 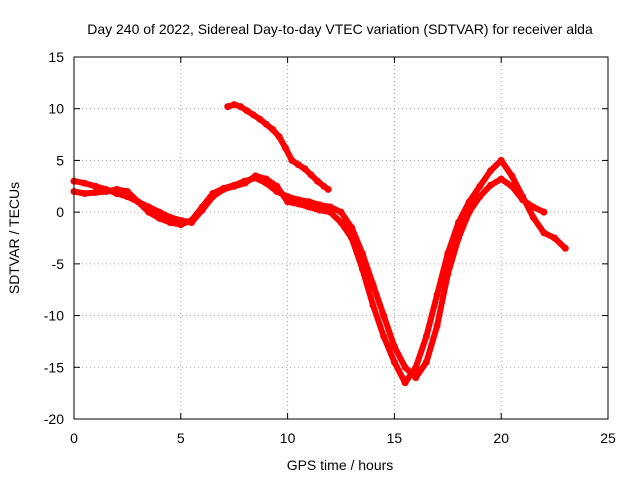 What do you see at coordinates (395, 438) in the screenshot?
I see `x-tick-label: 15` at bounding box center [395, 438].